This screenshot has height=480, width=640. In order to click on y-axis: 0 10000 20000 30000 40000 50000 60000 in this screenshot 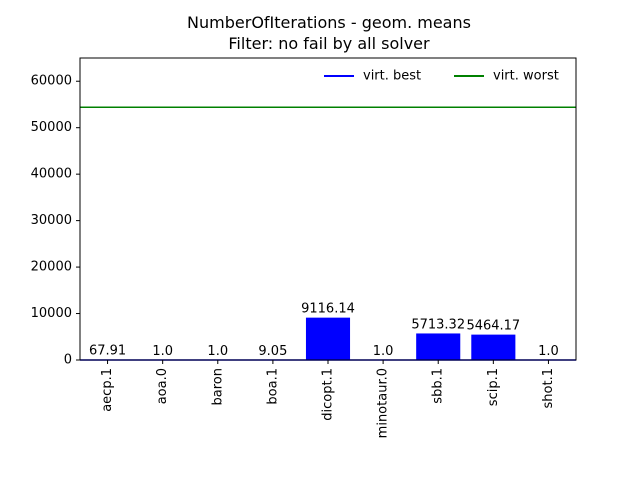, I will do `click(55, 221)`.